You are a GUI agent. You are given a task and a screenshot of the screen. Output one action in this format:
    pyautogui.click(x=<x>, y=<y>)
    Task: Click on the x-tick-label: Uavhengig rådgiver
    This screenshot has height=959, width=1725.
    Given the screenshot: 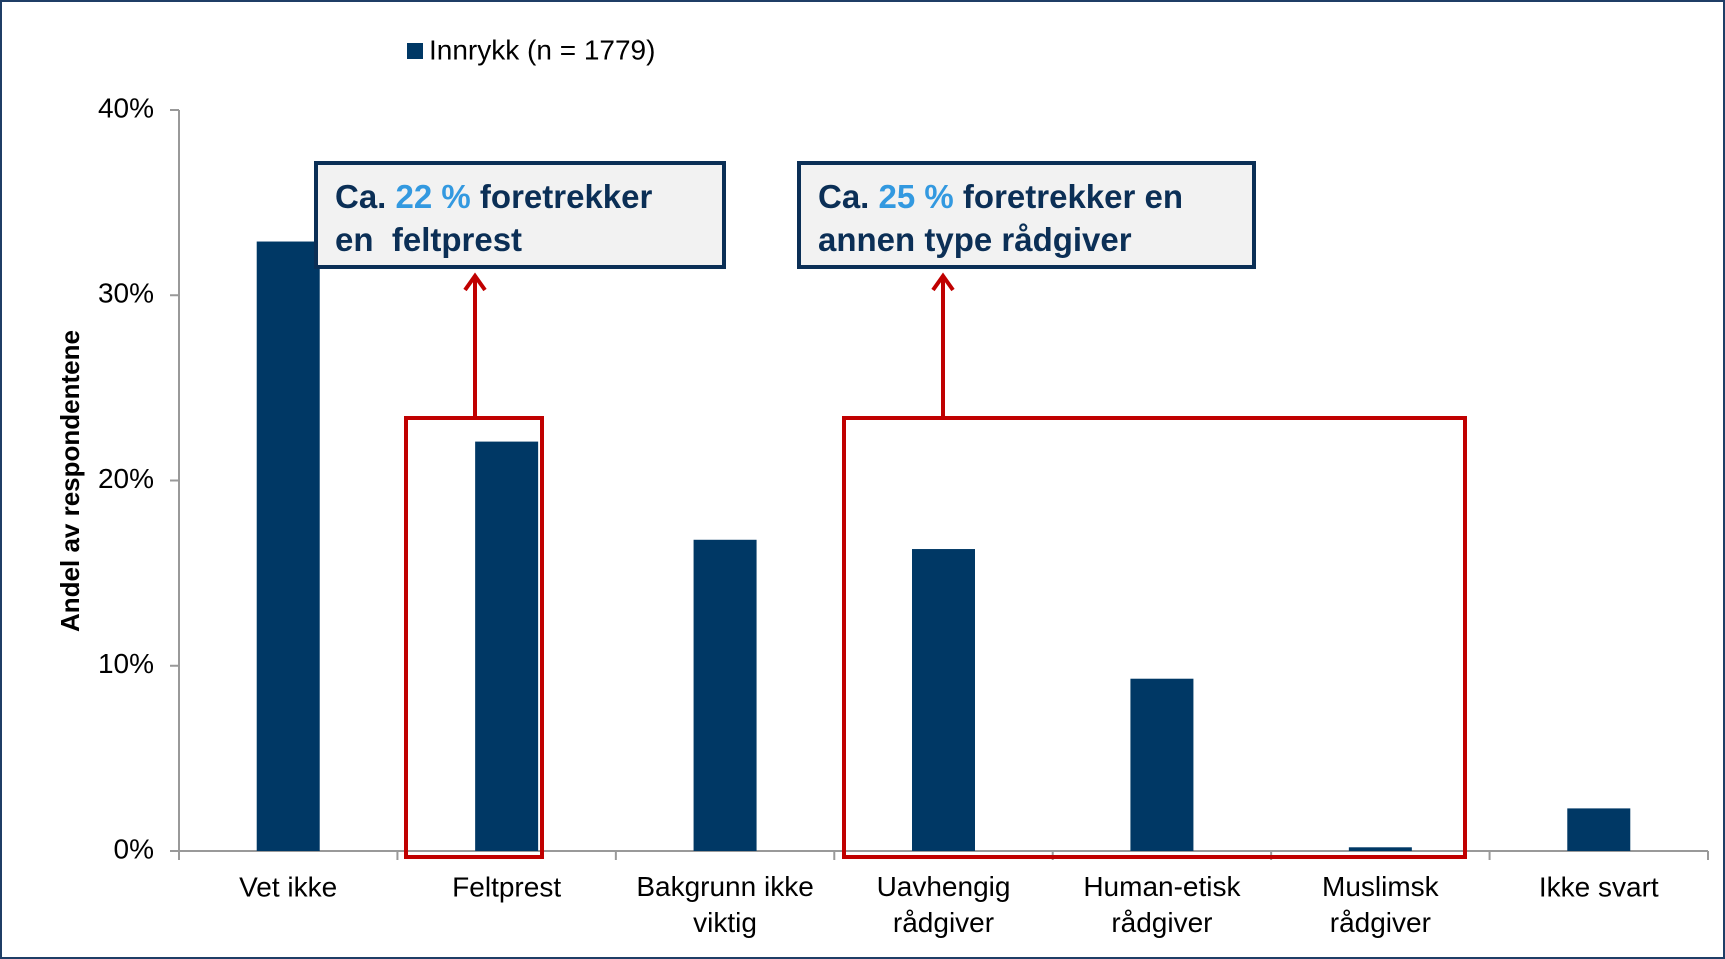 What is the action you would take?
    pyautogui.click(x=944, y=904)
    